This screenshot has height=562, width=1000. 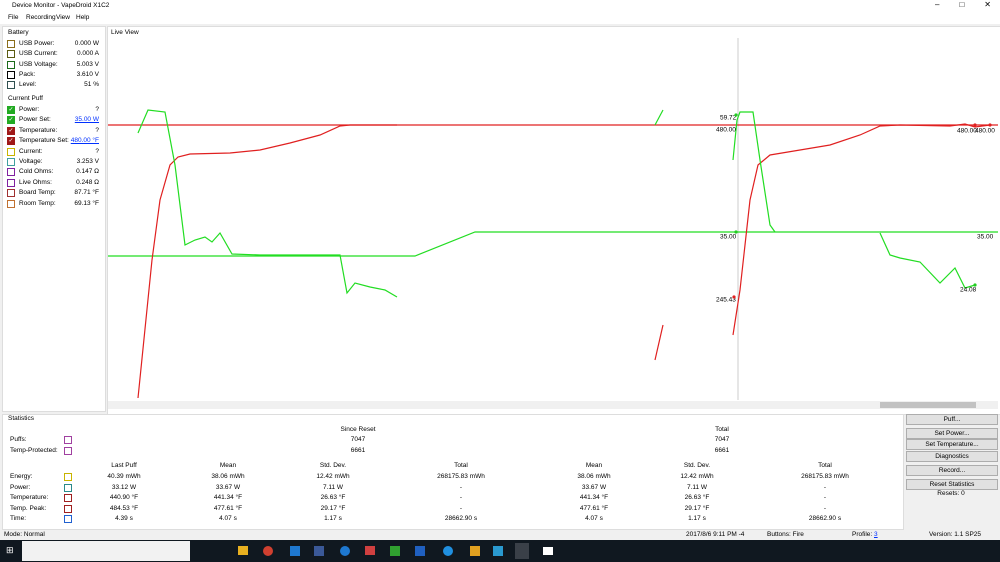 What do you see at coordinates (594, 487) in the screenshot?
I see `stat-value: 33.67 W` at bounding box center [594, 487].